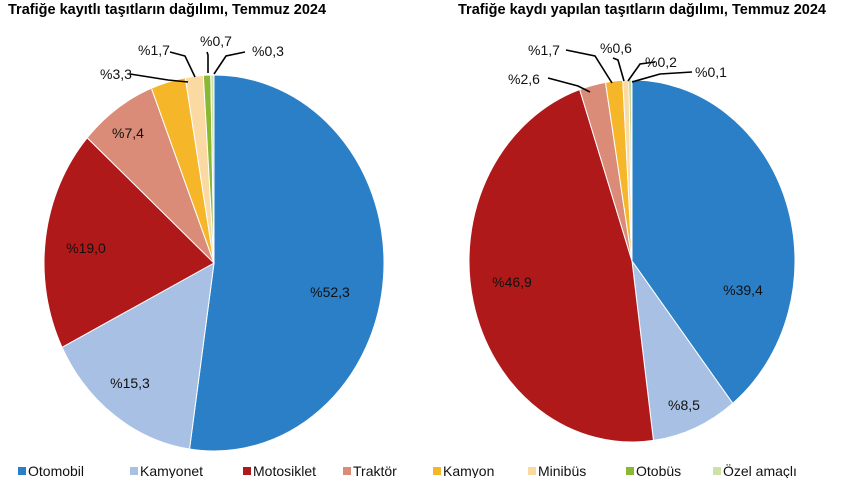 This screenshot has height=478, width=850. What do you see at coordinates (468, 470) in the screenshot?
I see `legend-label: Kamyon` at bounding box center [468, 470].